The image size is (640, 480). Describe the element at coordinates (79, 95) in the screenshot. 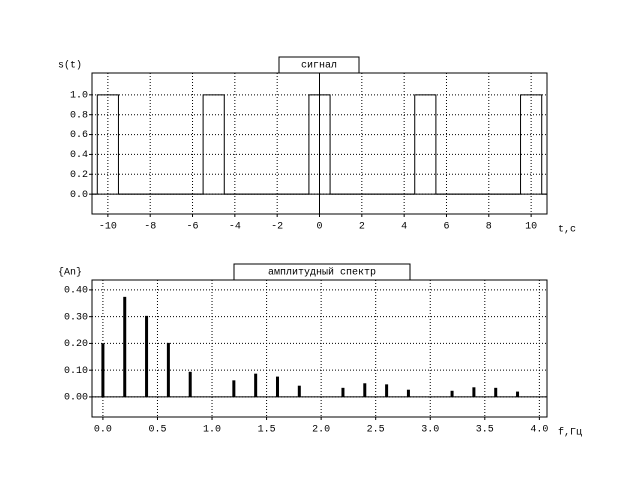

I see `y-tick-label: 1.0` at that location.